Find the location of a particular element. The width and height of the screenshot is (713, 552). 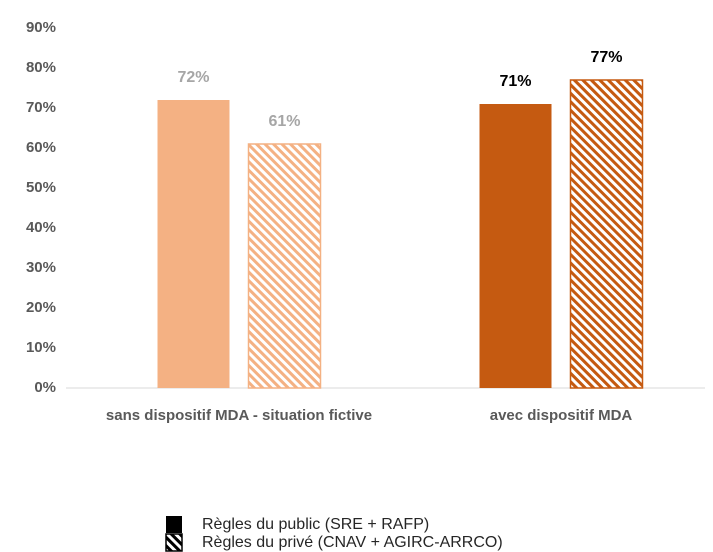

value-label: 71% is located at coordinates (515, 81).